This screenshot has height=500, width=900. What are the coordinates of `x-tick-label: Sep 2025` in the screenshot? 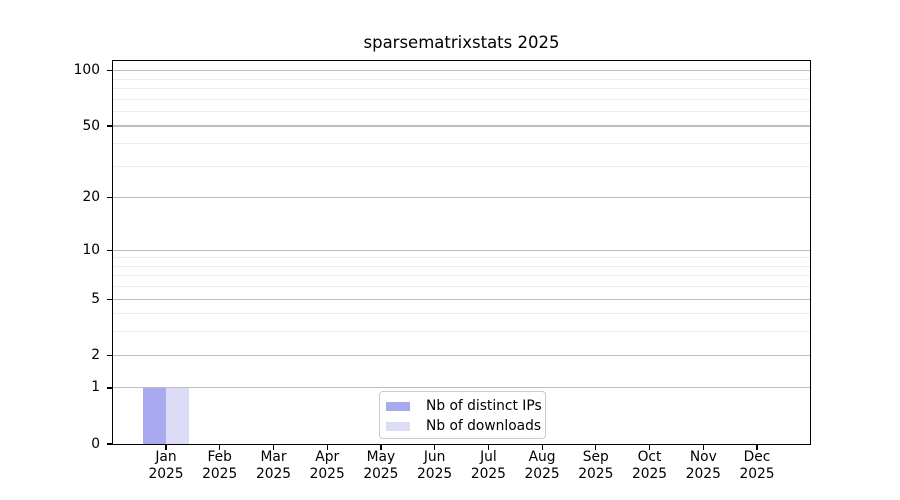 It's located at (596, 465).